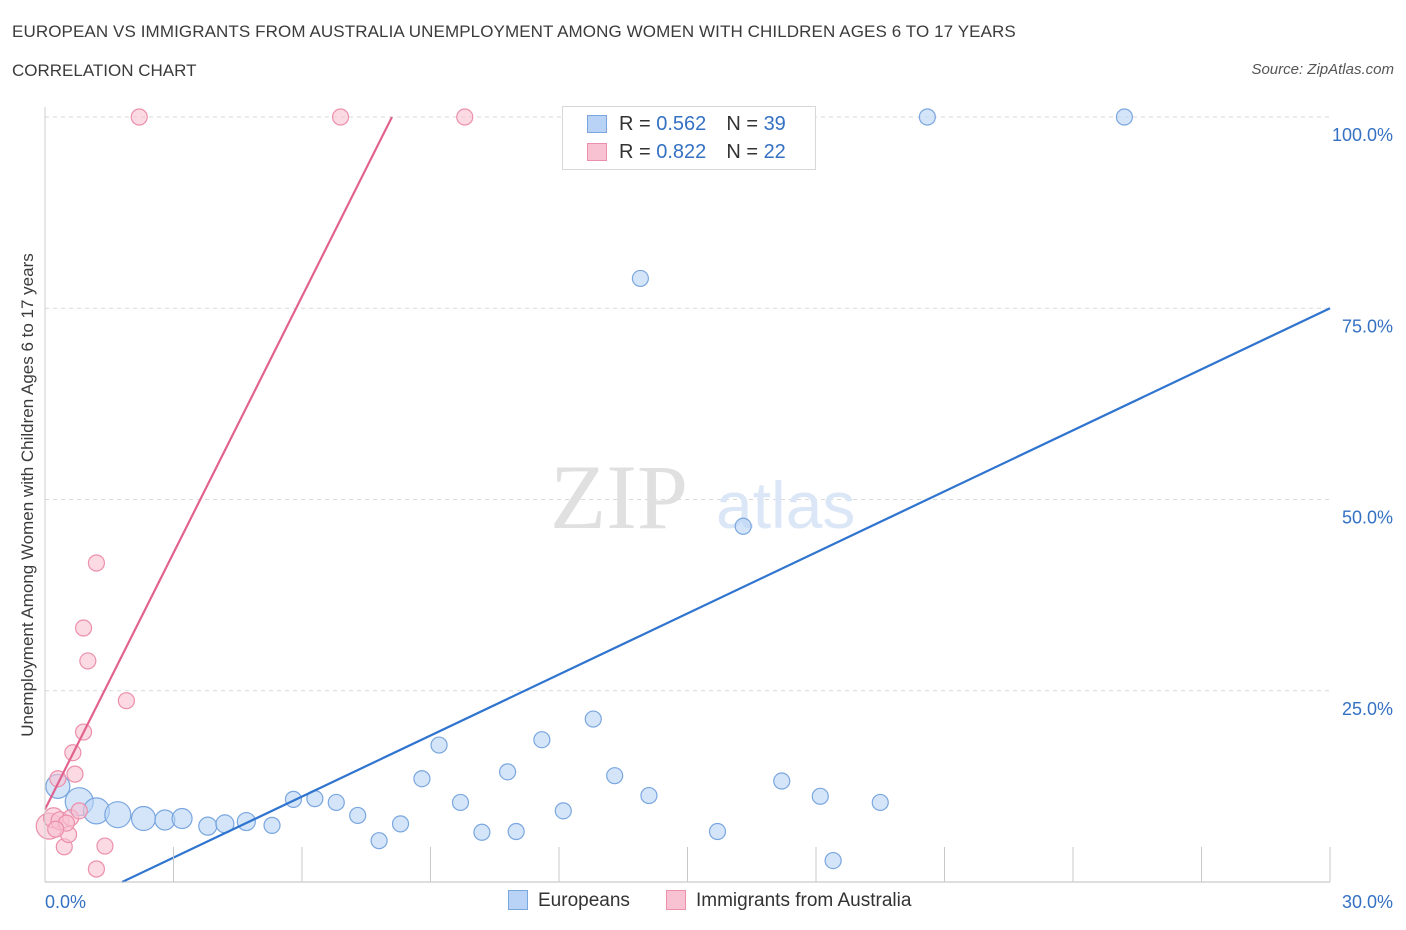 This screenshot has width=1406, height=930. I want to click on x-tick-label: 0.0%, so click(65, 902).